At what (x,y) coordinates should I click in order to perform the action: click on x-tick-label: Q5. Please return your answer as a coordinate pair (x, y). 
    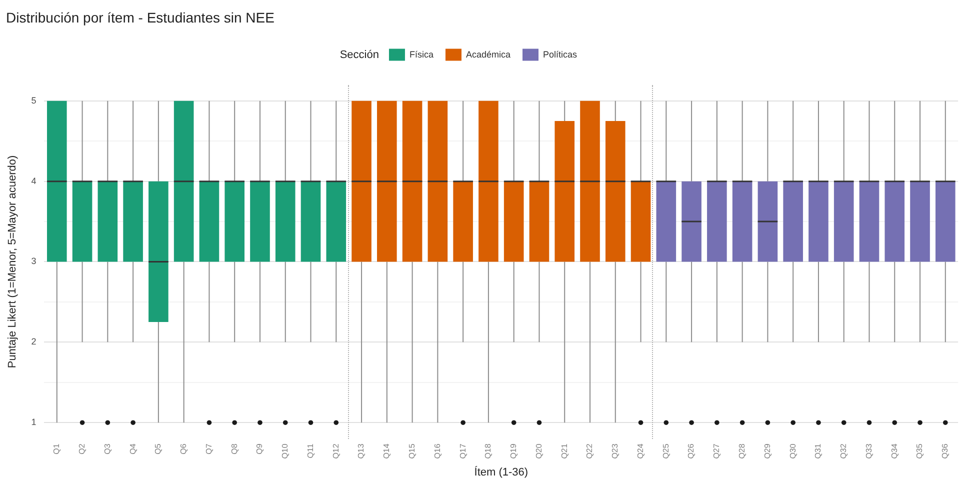
    Looking at the image, I should click on (158, 448).